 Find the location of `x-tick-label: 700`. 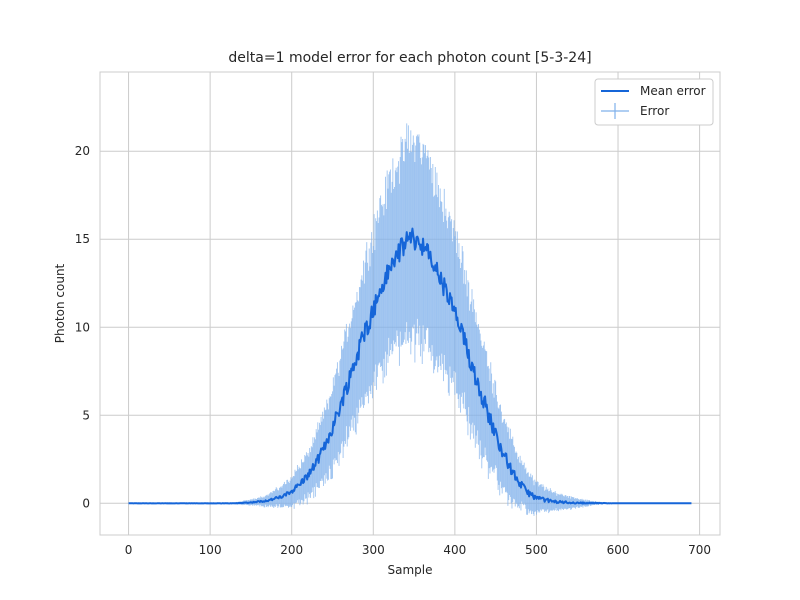

x-tick-label: 700 is located at coordinates (699, 550).